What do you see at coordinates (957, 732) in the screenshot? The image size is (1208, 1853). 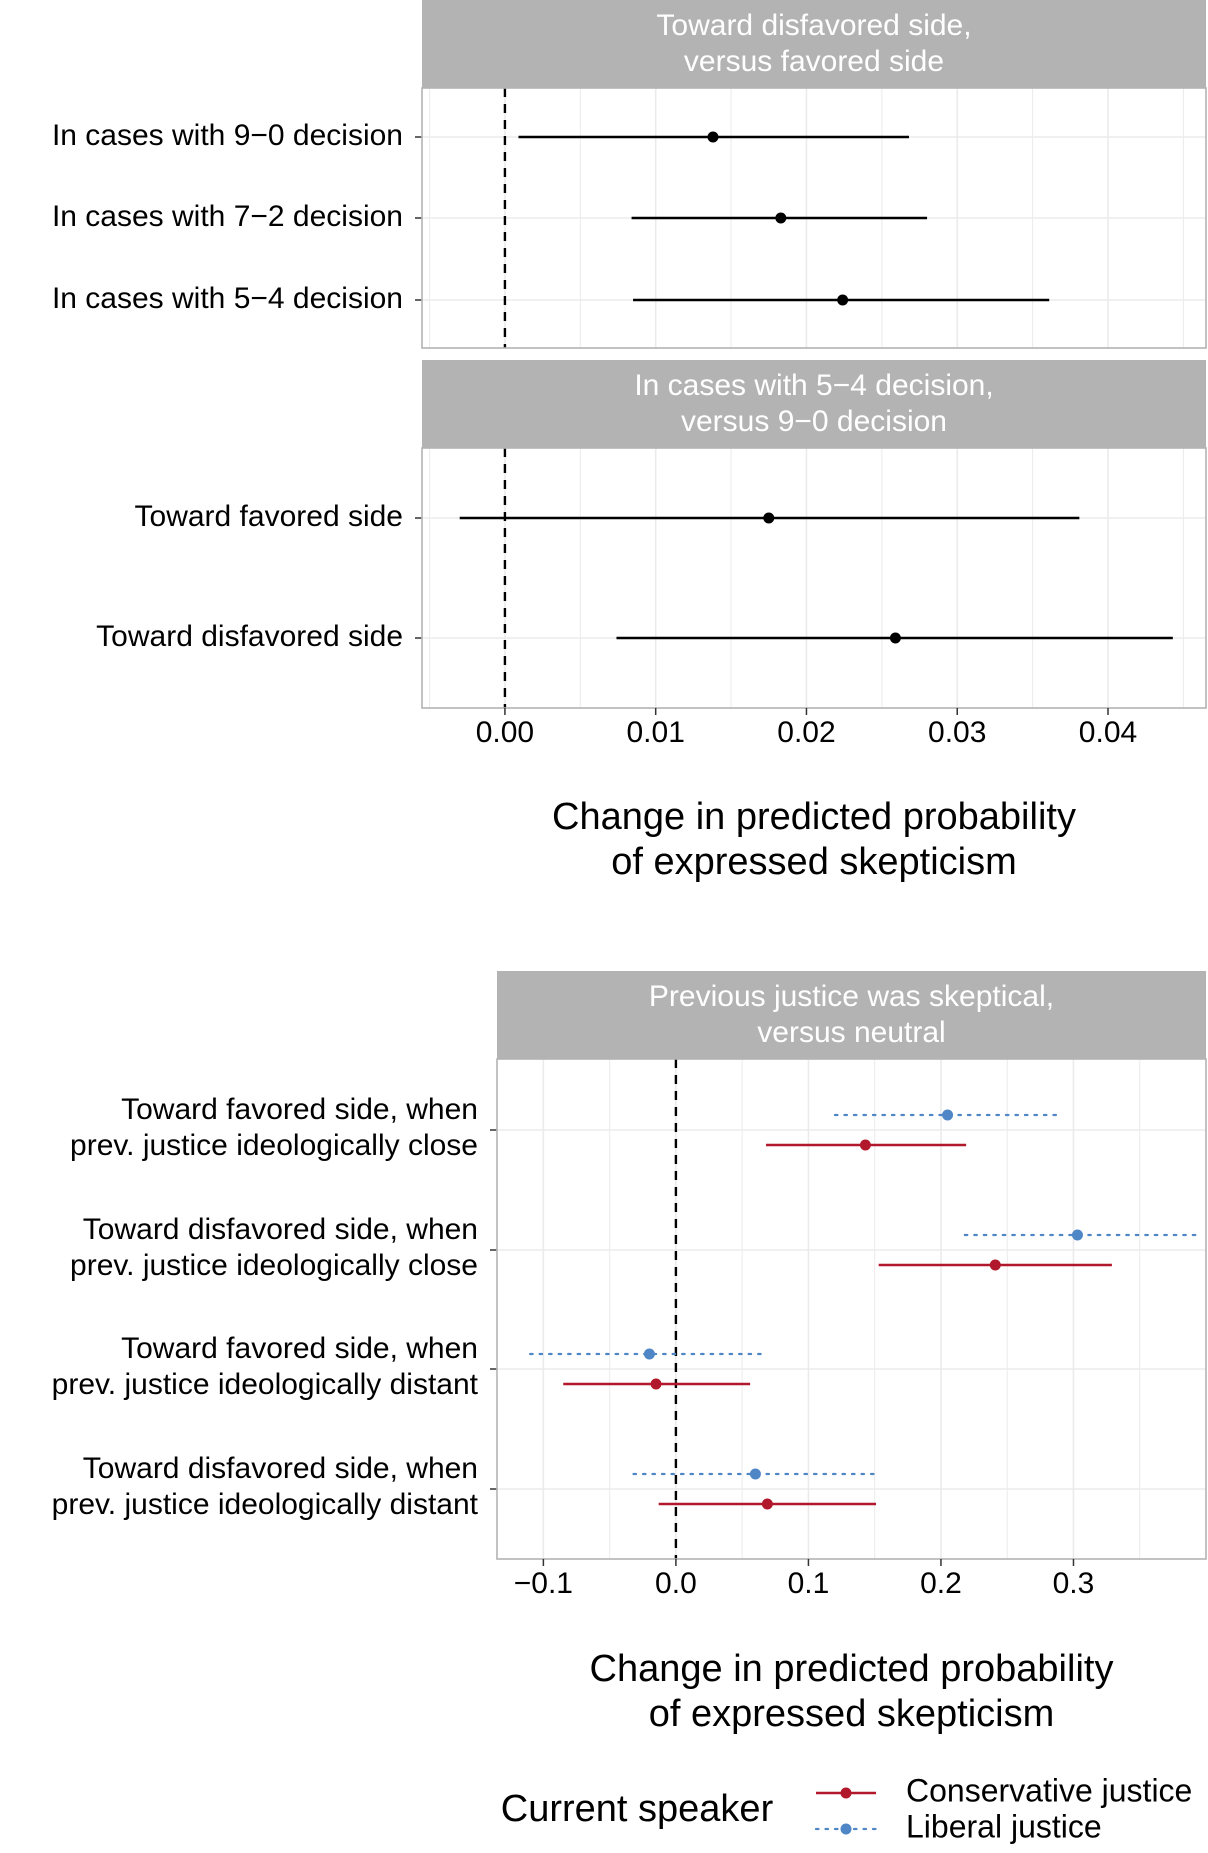 I see `x-tick-label: 0.03` at bounding box center [957, 732].